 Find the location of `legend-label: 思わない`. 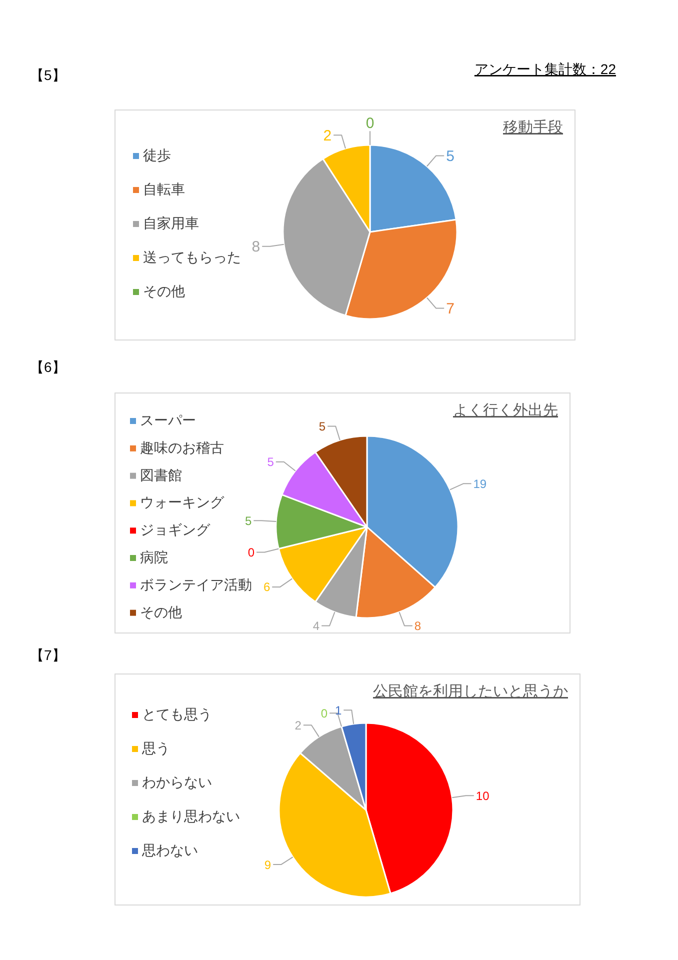

legend-label: 思わない is located at coordinates (170, 850).